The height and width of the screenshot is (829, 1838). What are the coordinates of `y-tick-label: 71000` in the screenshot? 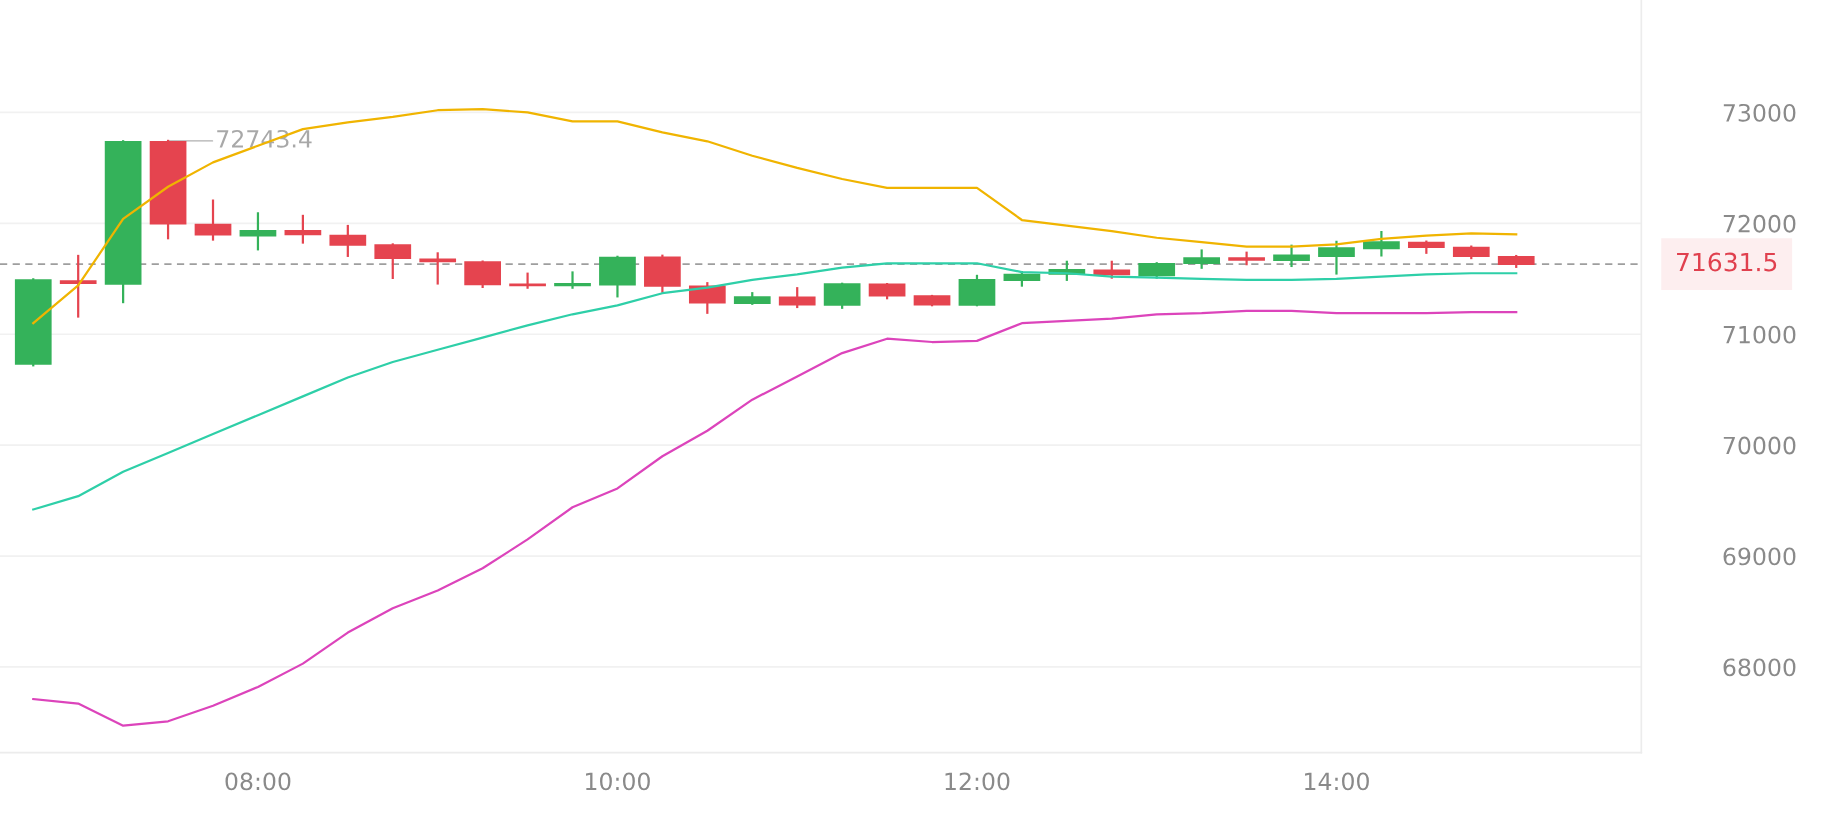 It's located at (1759, 334).